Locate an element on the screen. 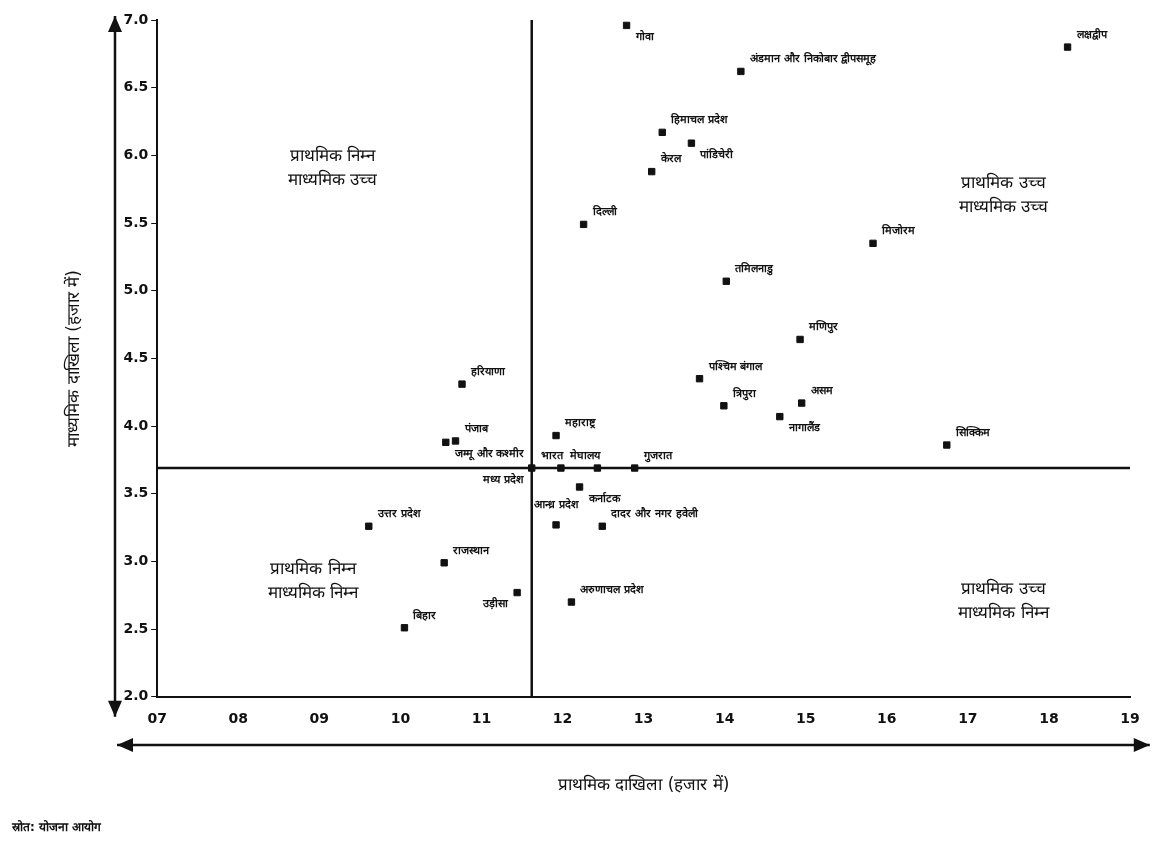 The image size is (1170, 846). annotation: कर्नाटक is located at coordinates (604, 497).